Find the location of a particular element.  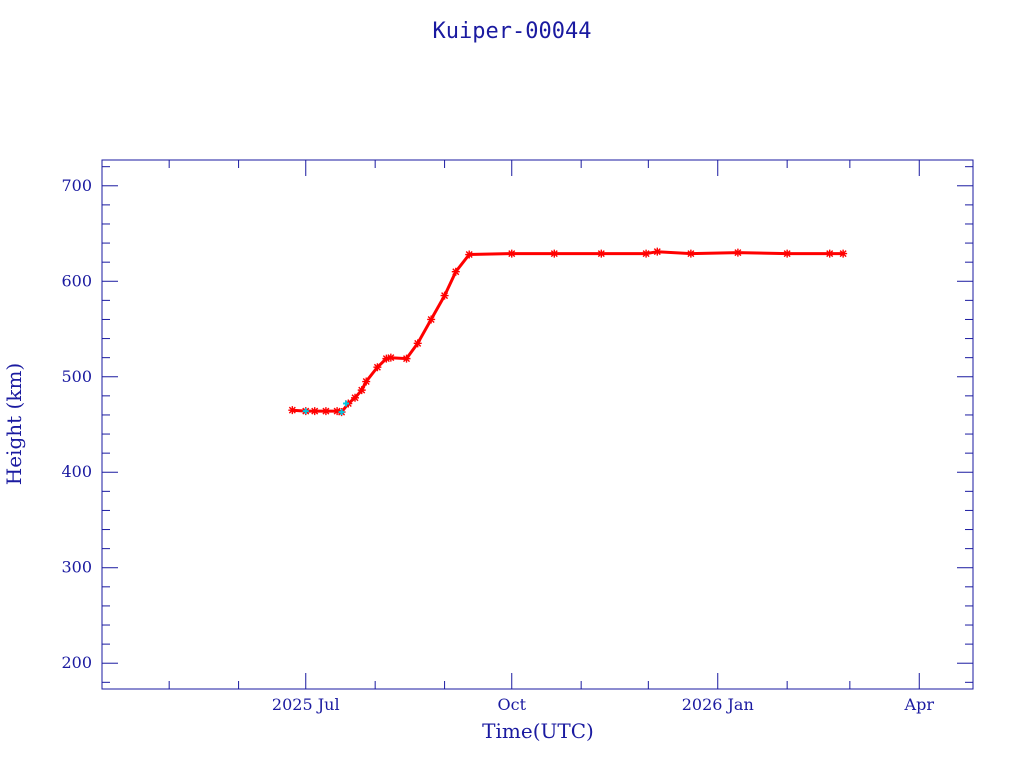

height-trace is located at coordinates (568, 332).